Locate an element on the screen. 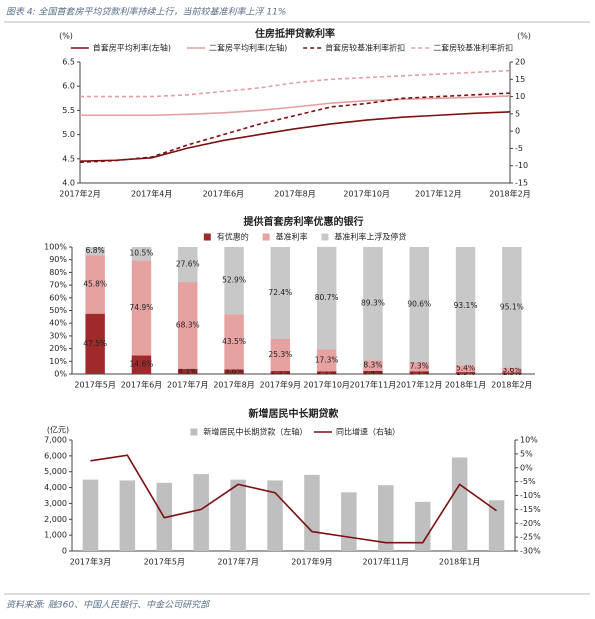 The image size is (595, 619). data-label: 1.3% is located at coordinates (511, 372).